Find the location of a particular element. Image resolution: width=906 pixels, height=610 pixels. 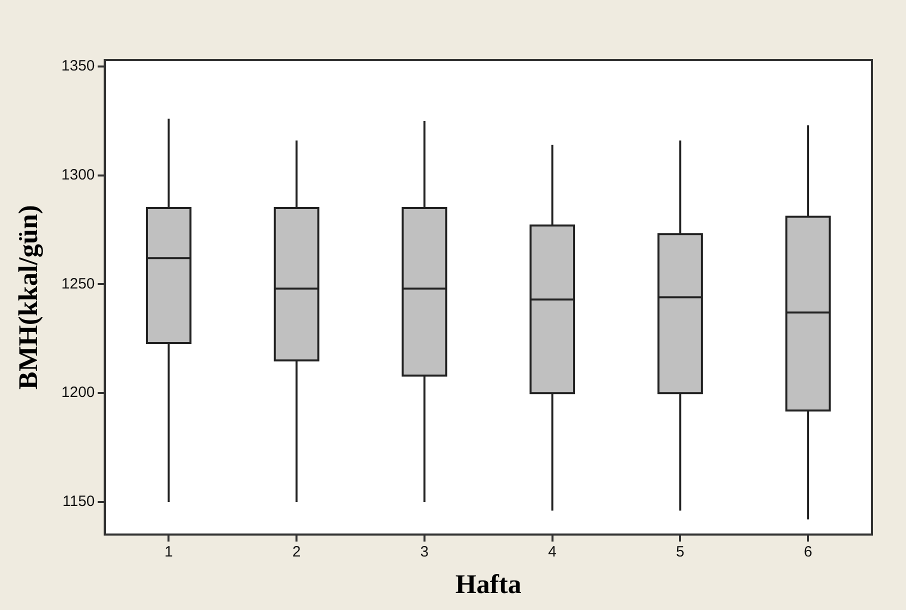

y-tick-label: 1150 is located at coordinates (78, 501).